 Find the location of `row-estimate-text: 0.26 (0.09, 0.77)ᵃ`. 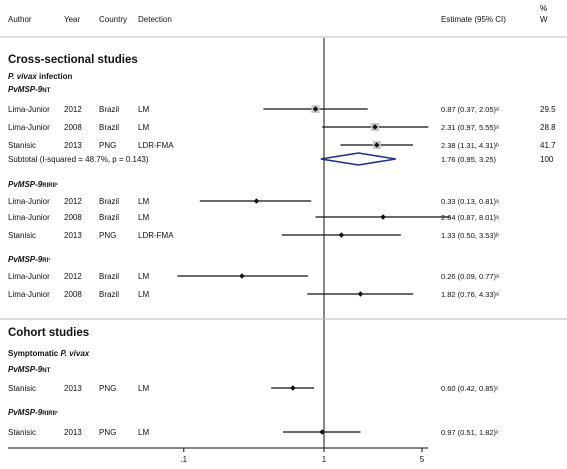

row-estimate-text: 0.26 (0.09, 0.77)ᵃ is located at coordinates (470, 276).